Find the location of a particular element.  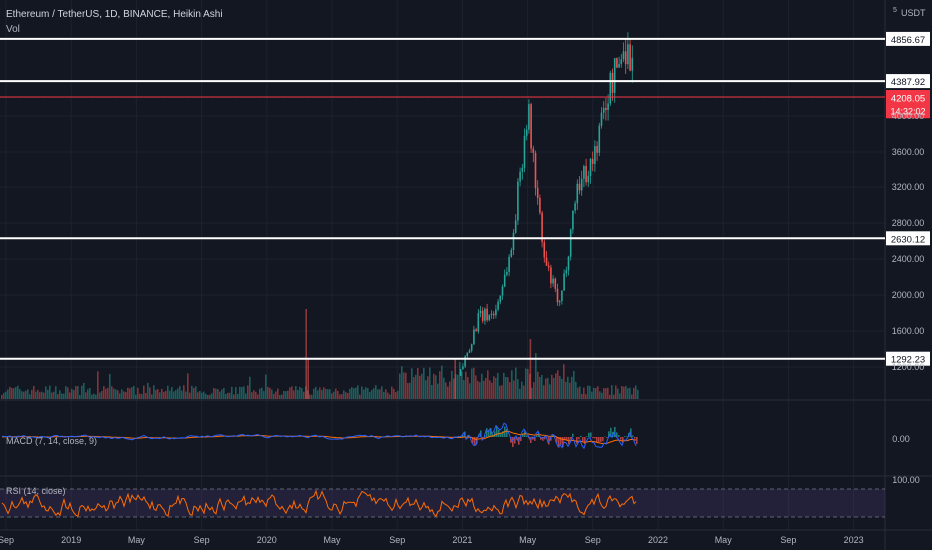

x-tick-label: 2020 is located at coordinates (267, 540).